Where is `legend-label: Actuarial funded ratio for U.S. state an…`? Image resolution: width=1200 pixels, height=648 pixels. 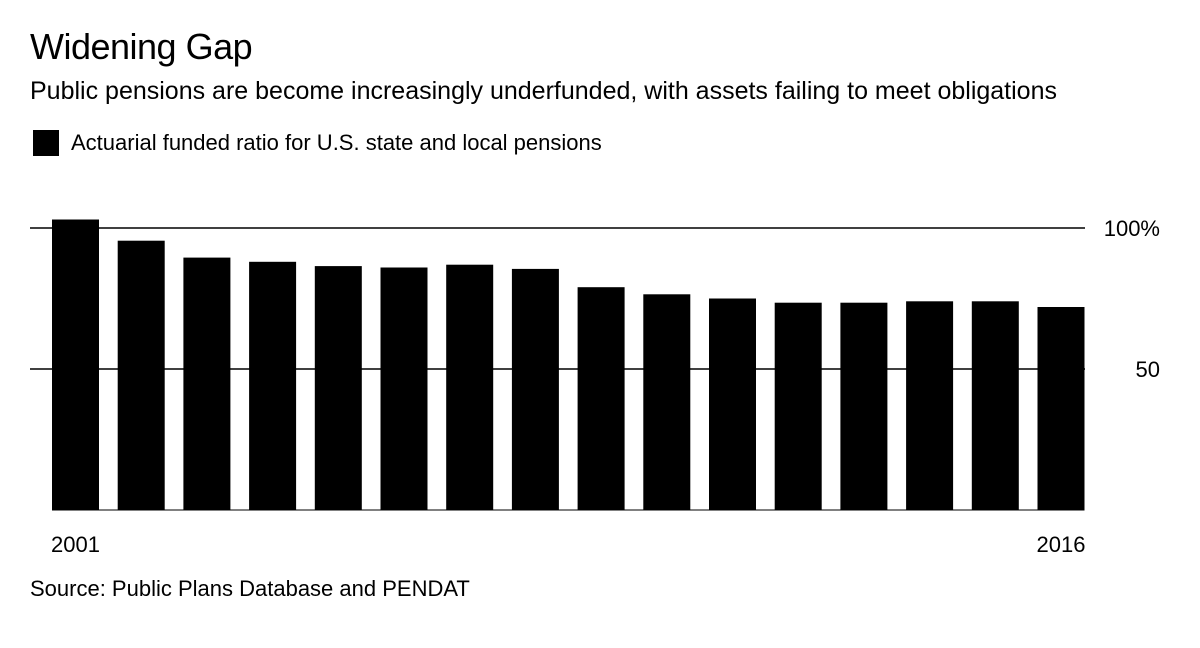
legend-label: Actuarial funded ratio for U.S. state an… is located at coordinates (336, 142).